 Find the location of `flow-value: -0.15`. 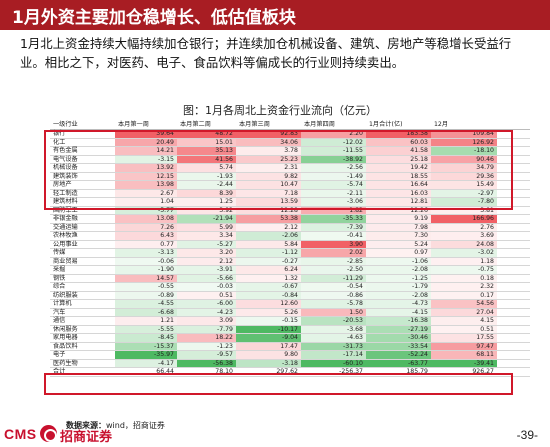

flow-value: -0.15 is located at coordinates (268, 321).